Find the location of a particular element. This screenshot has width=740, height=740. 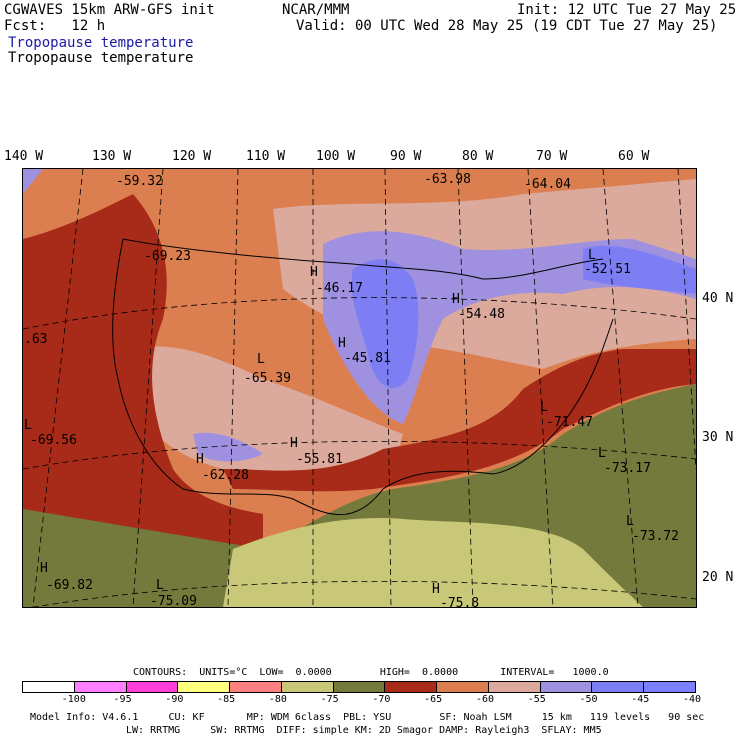

lon-label: 110 W is located at coordinates (266, 156).